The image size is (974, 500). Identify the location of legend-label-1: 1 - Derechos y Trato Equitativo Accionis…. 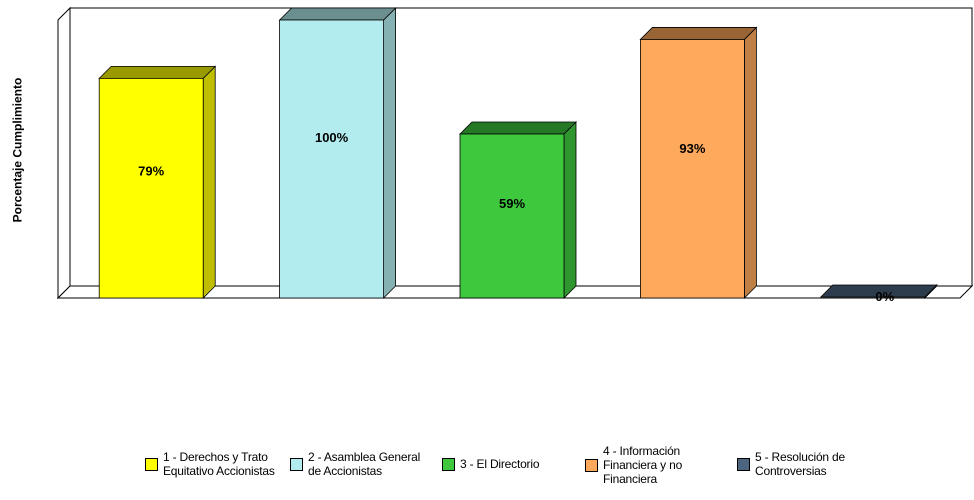
(219, 464).